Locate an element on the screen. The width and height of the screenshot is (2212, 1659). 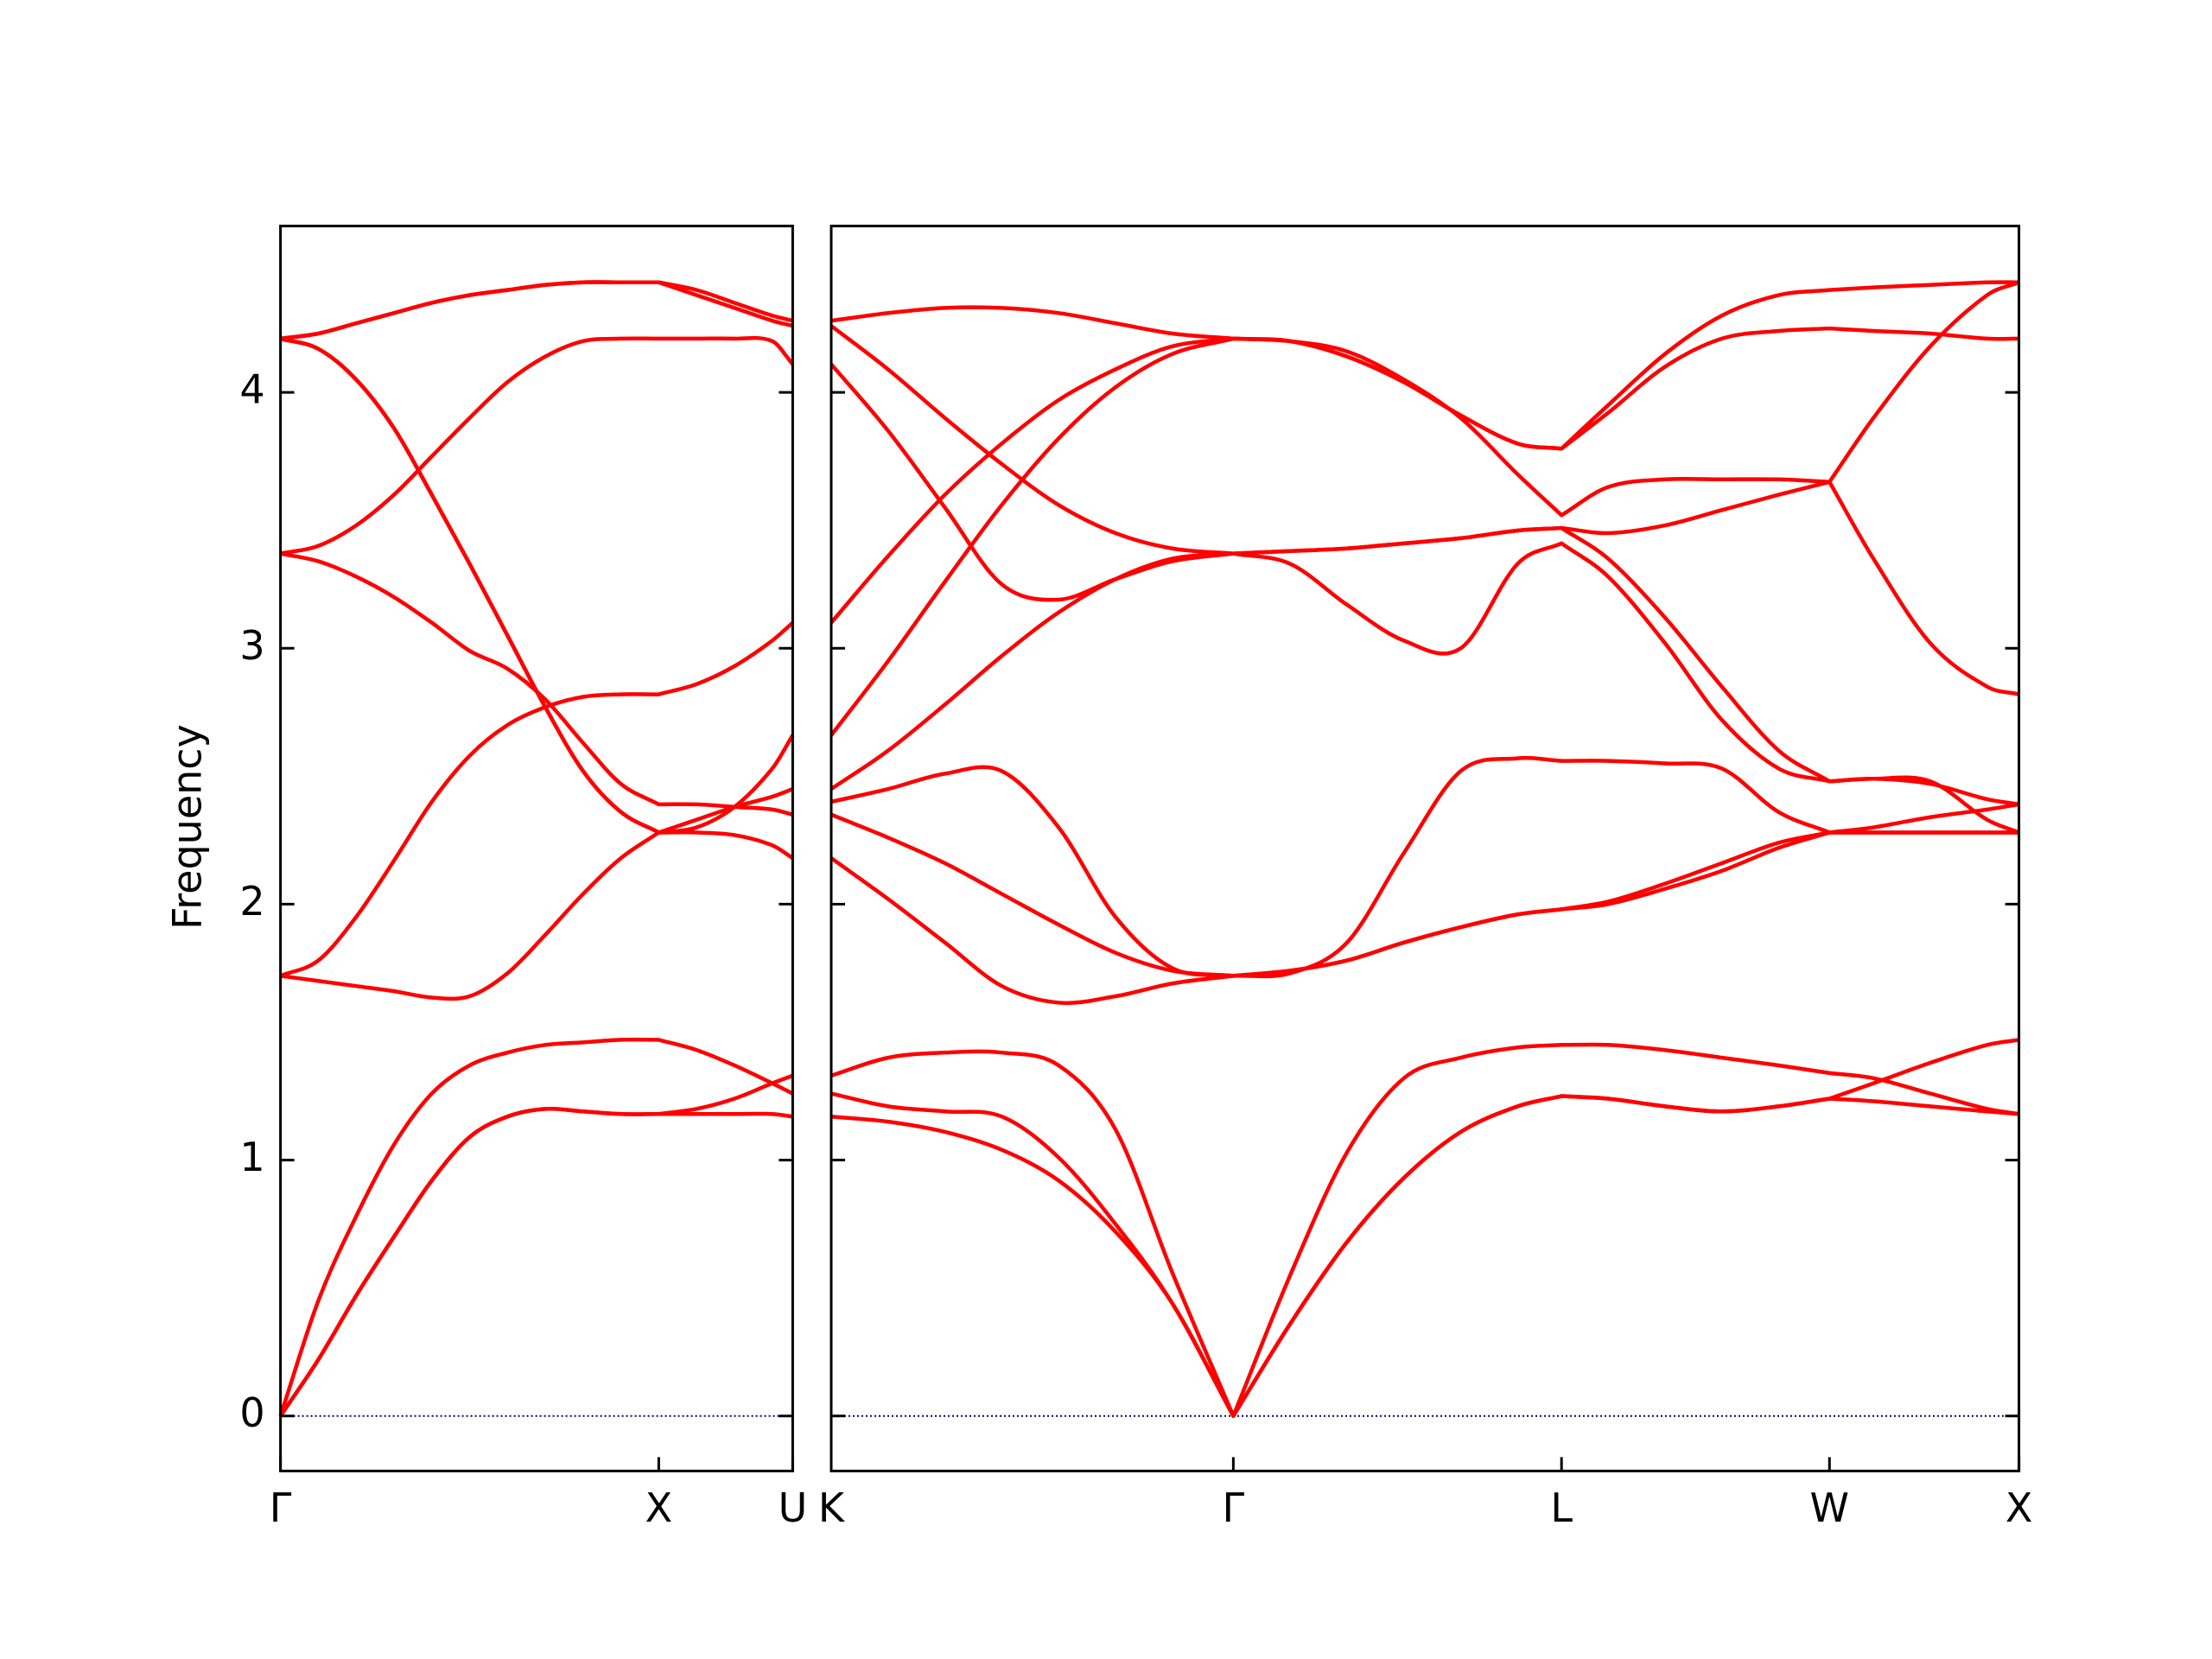
y-tick-label: 4 is located at coordinates (251, 389).